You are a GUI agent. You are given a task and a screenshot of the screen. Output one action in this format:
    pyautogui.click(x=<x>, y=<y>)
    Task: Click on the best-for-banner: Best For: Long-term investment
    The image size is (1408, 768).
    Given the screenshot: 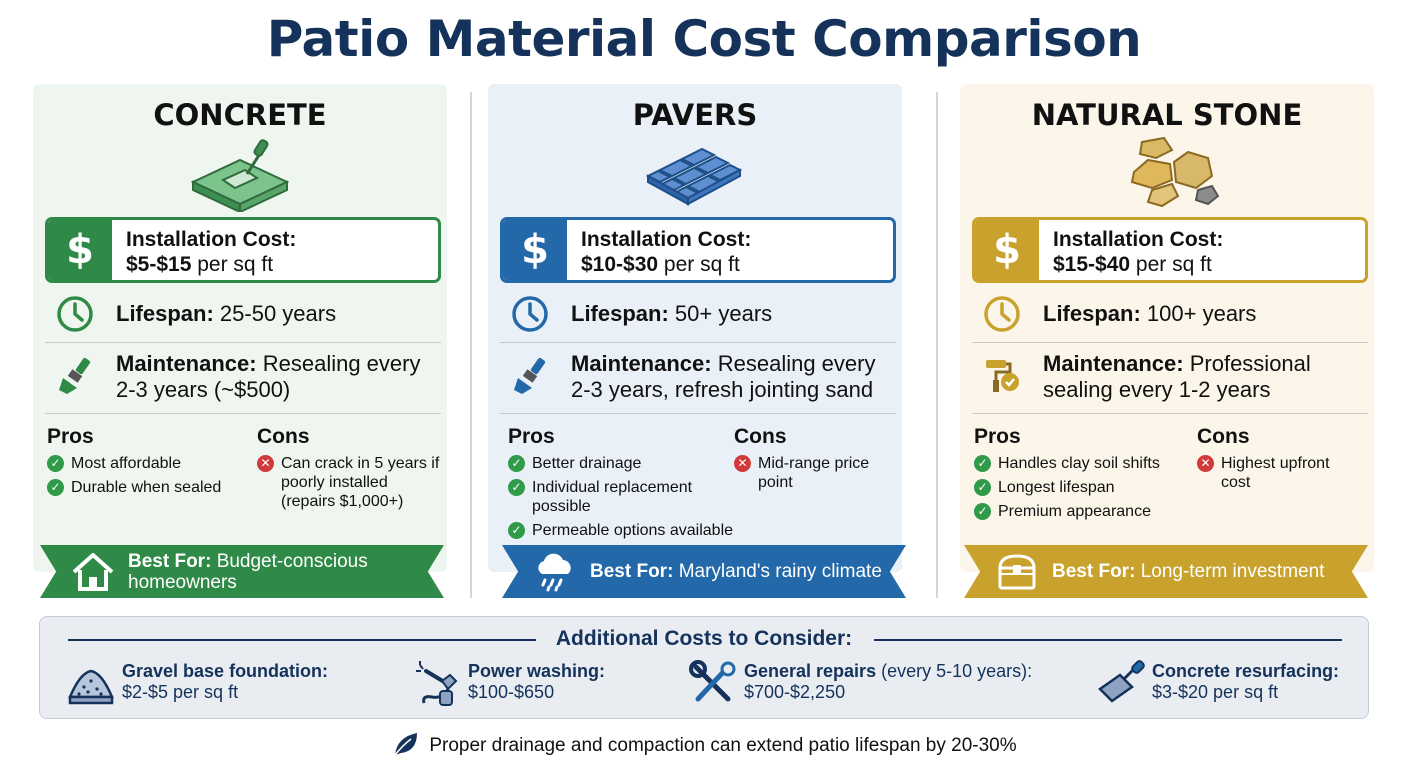 What is the action you would take?
    pyautogui.click(x=1166, y=571)
    